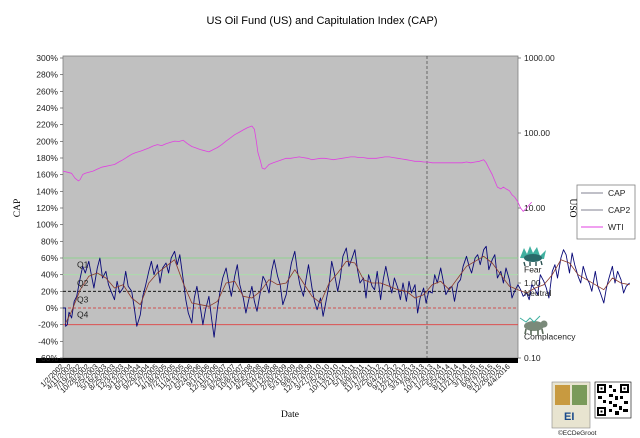 The height and width of the screenshot is (438, 640). What do you see at coordinates (290, 415) in the screenshot?
I see `x-axis-label: Date` at bounding box center [290, 415].